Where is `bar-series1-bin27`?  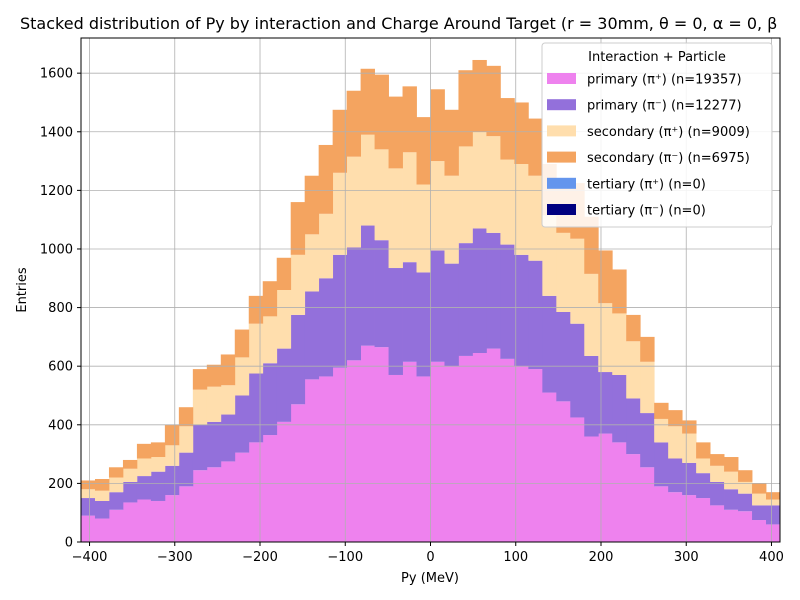
bar-series1-bin27 is located at coordinates (465, 299).